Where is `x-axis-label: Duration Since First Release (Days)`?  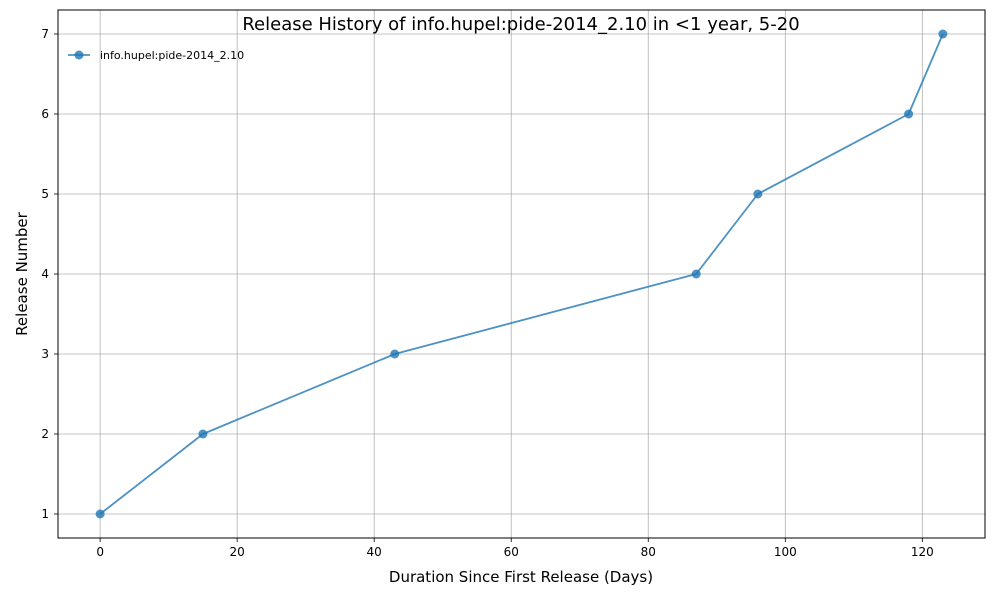 x-axis-label: Duration Since First Release (Days) is located at coordinates (521, 577).